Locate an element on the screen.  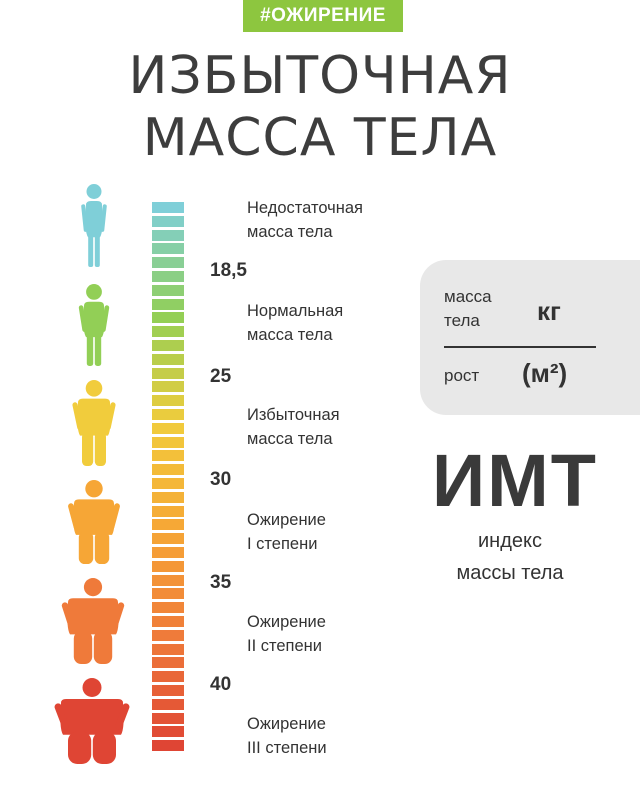
threshold-35: 35 is located at coordinates (221, 582).